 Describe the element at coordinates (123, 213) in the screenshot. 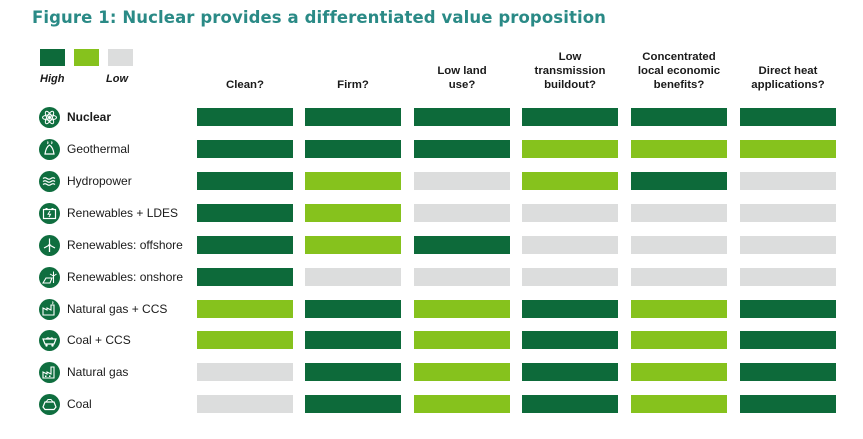

I see `row-label: Renewables + LDES` at that location.